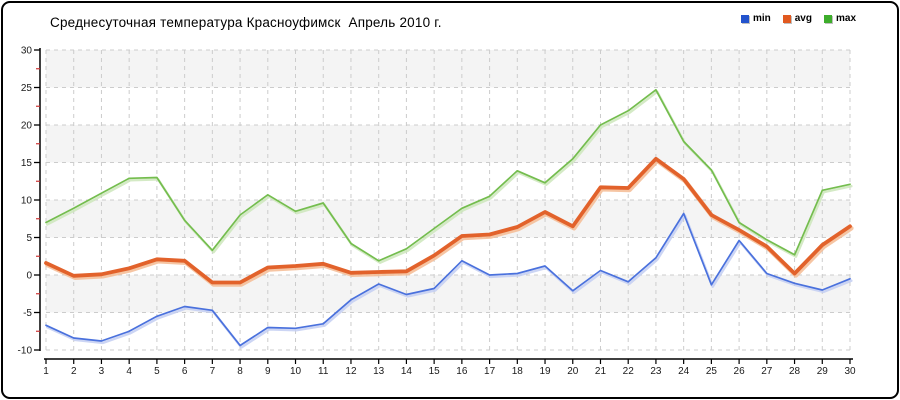  What do you see at coordinates (213, 371) in the screenshot?
I see `svg-text: 7` at bounding box center [213, 371].